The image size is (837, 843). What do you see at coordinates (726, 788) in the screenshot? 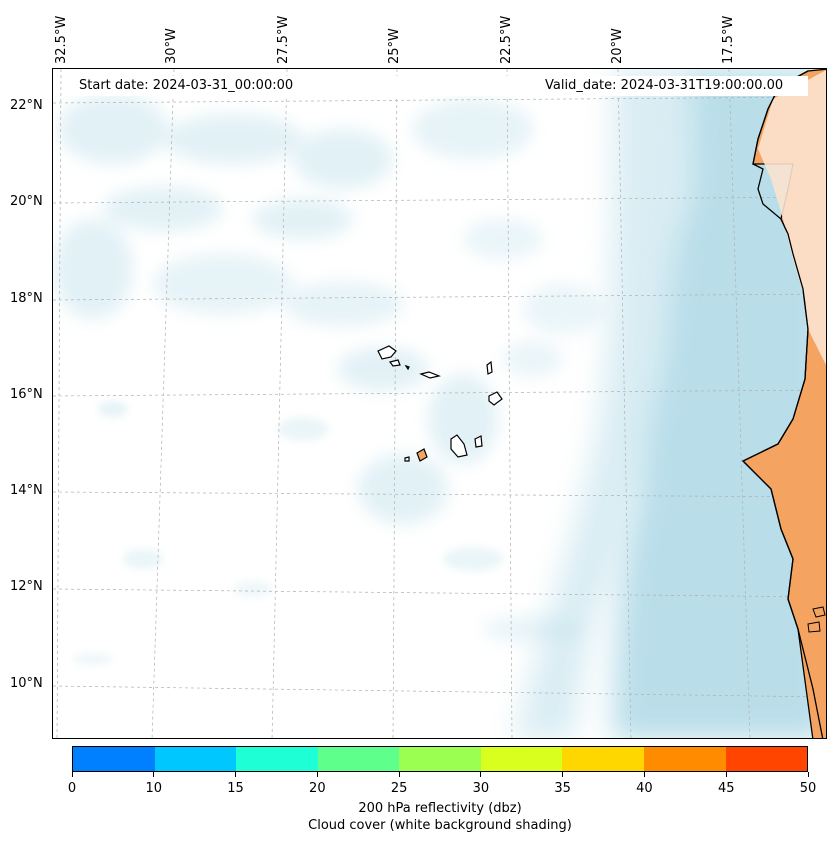
I see `colorbar-tick-label: 45` at bounding box center [726, 788].